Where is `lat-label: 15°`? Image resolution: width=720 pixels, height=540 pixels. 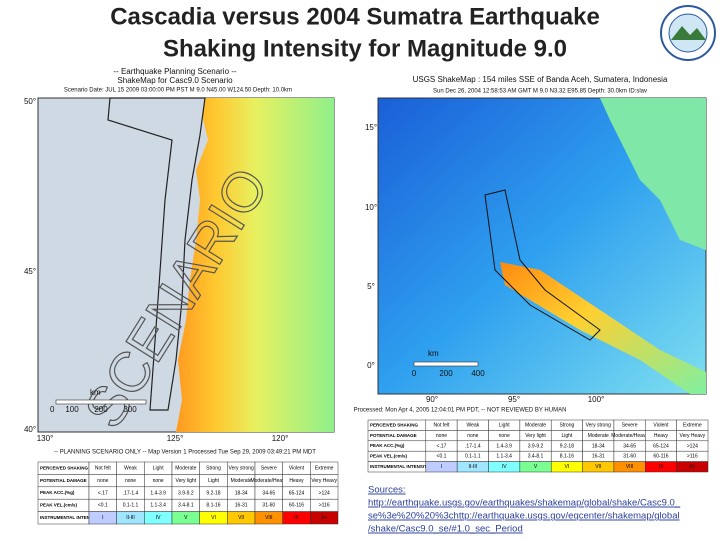
lat-label: 15° is located at coordinates (371, 127).